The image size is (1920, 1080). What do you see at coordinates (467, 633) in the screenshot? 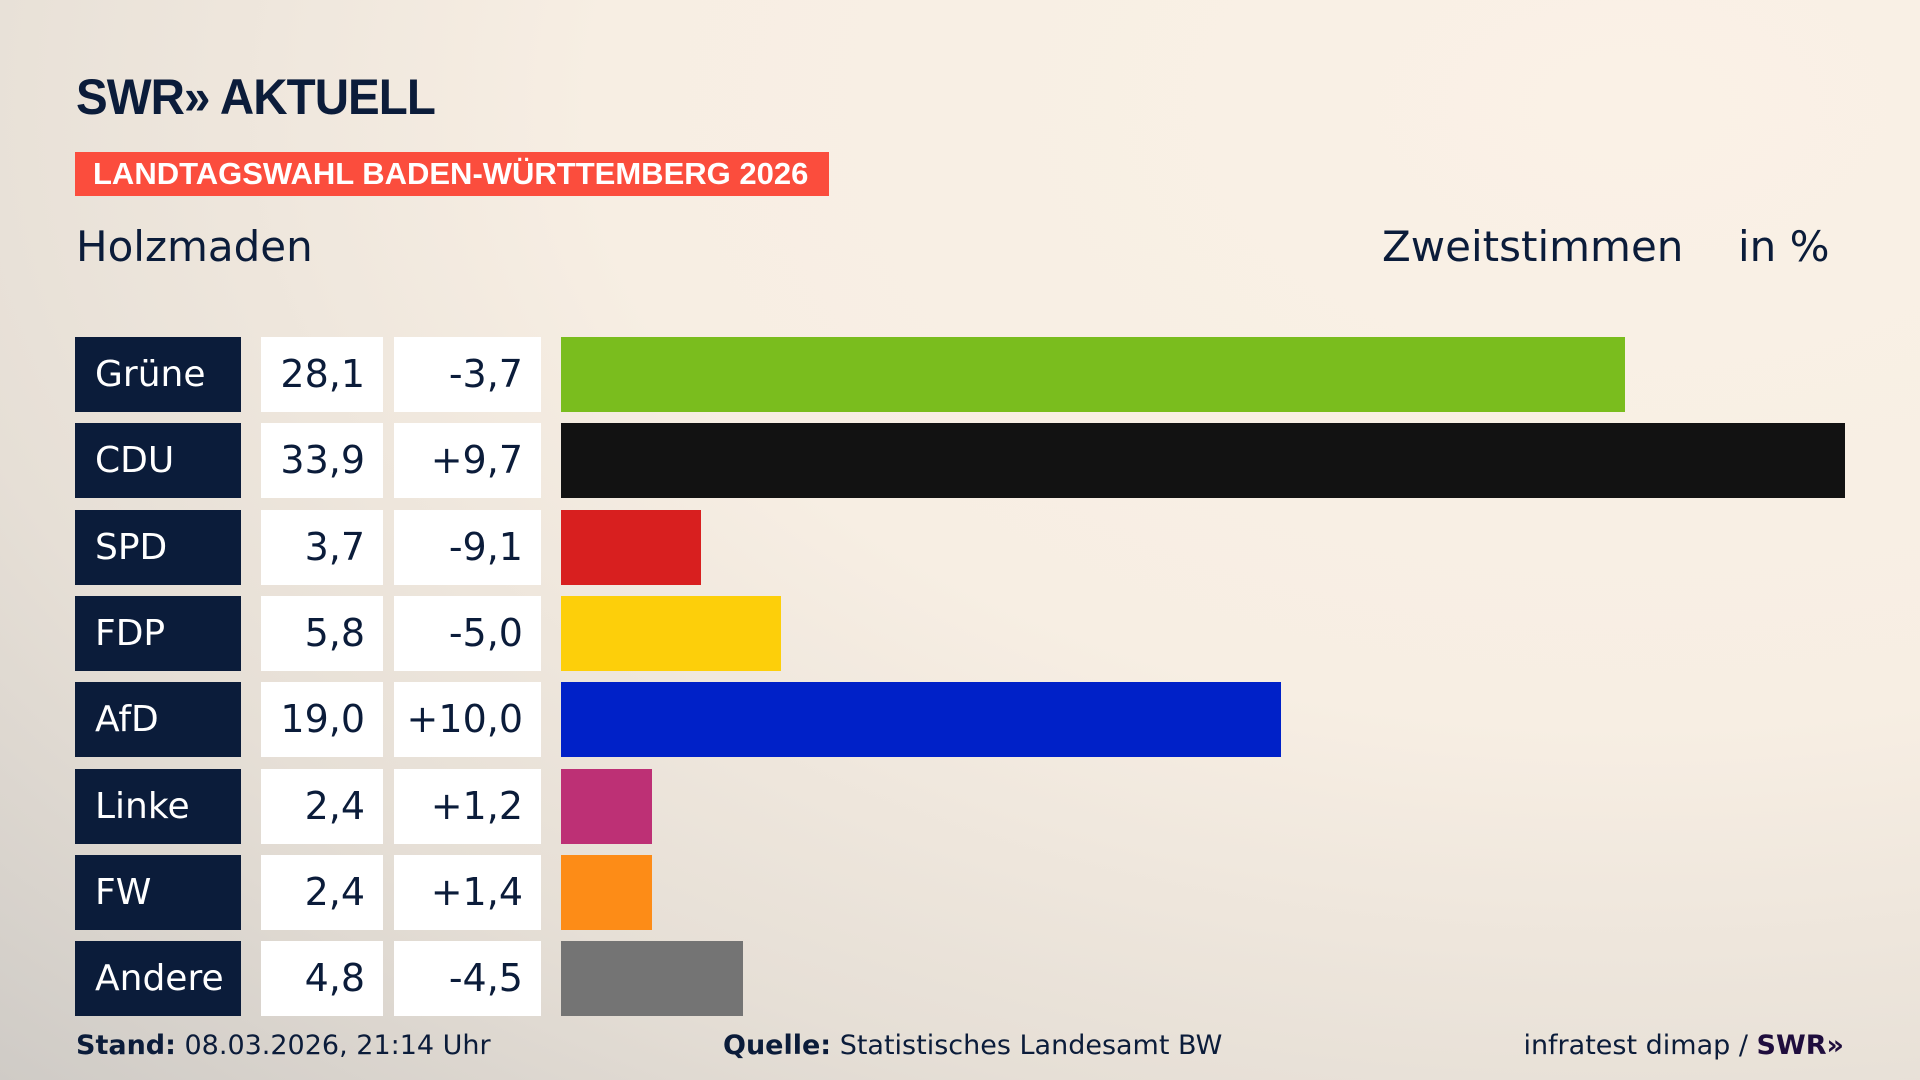
I see `party-change: -5,0` at bounding box center [467, 633].